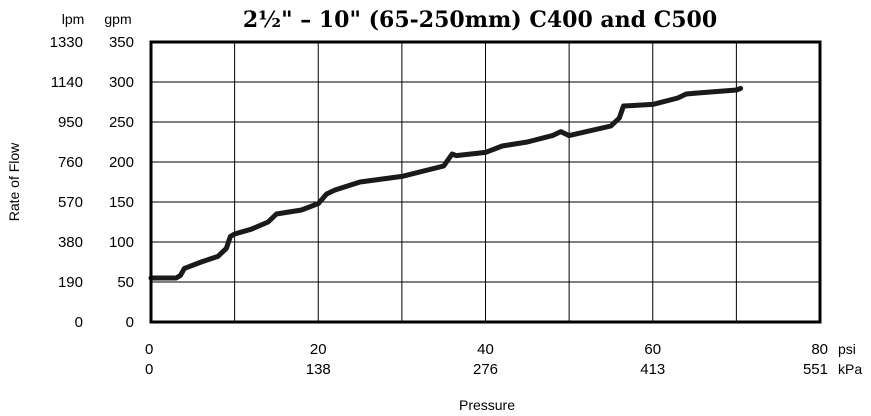 The height and width of the screenshot is (416, 871). Describe the element at coordinates (318, 369) in the screenshot. I see `x-tick-label-kpa: 138` at that location.